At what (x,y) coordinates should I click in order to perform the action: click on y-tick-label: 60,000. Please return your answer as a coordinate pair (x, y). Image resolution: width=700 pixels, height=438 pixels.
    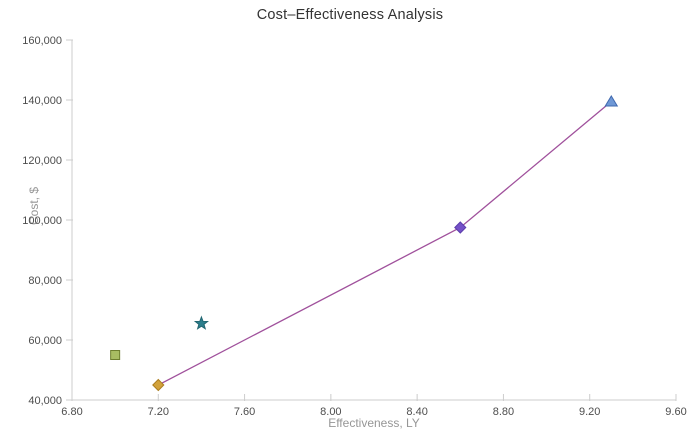
    Looking at the image, I should click on (45, 341).